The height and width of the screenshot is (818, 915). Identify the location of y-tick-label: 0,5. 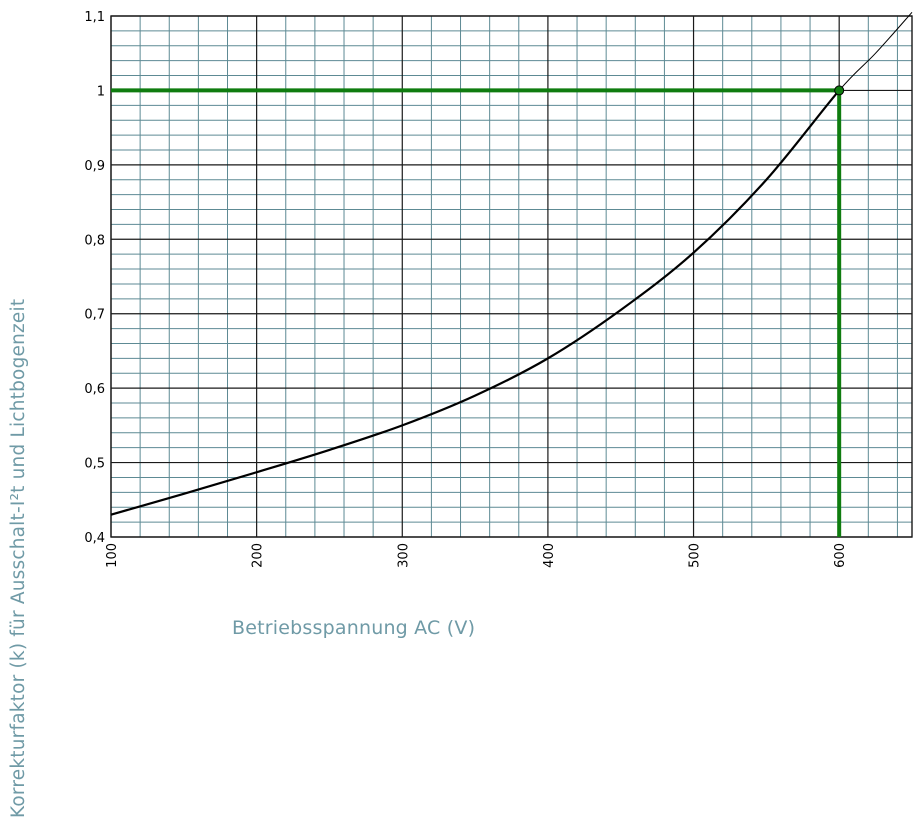
(94, 464).